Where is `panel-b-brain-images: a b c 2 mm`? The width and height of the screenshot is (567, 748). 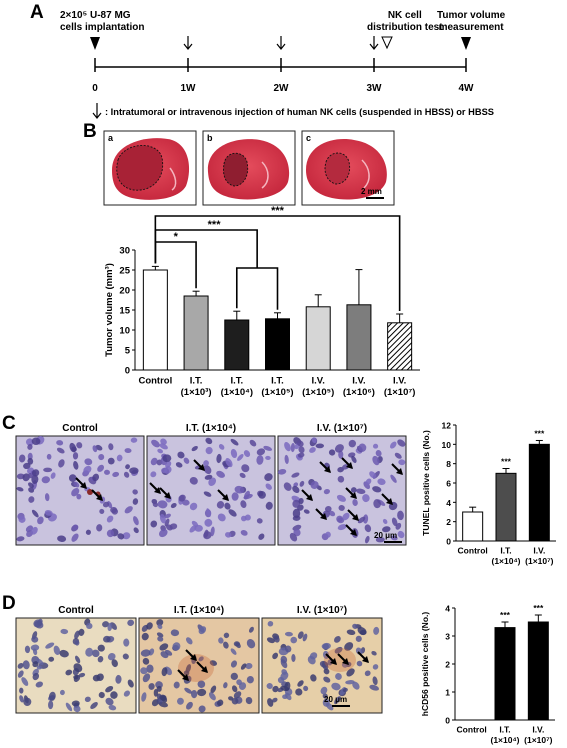 panel-b-brain-images: a b c 2 mm is located at coordinates (249, 168).